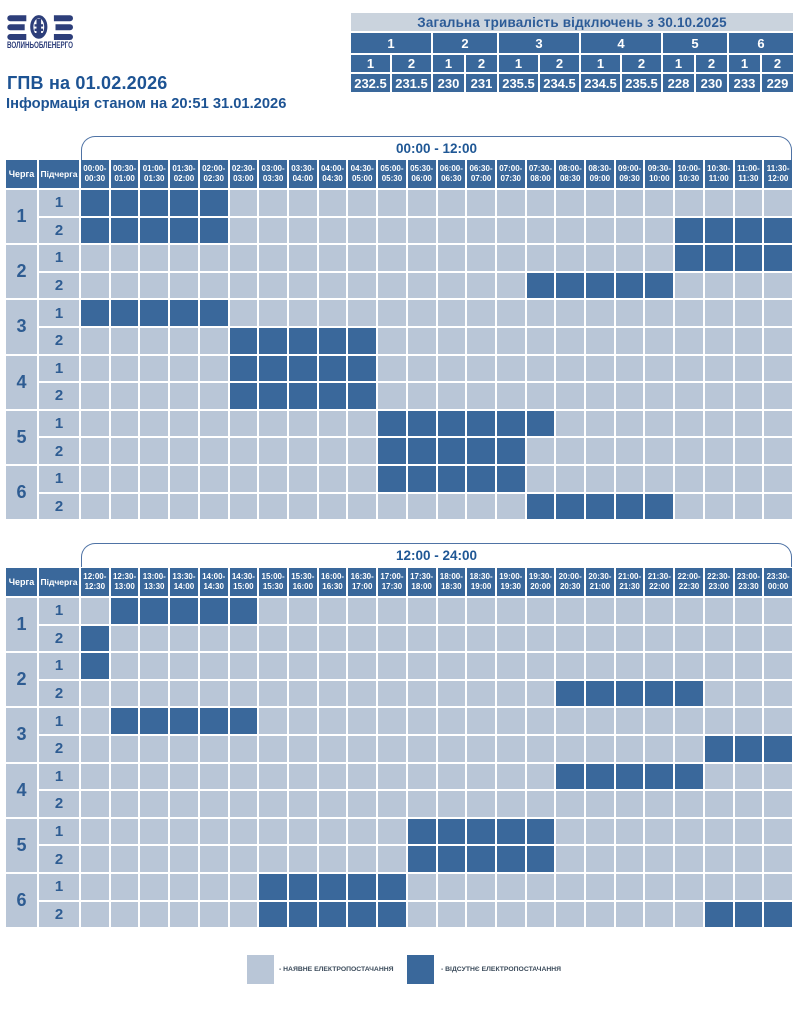 The width and height of the screenshot is (800, 1029). What do you see at coordinates (40, 44) in the screenshot?
I see `svg-text: ВОЛИНЬОБЛЕНЕРГО` at bounding box center [40, 44].